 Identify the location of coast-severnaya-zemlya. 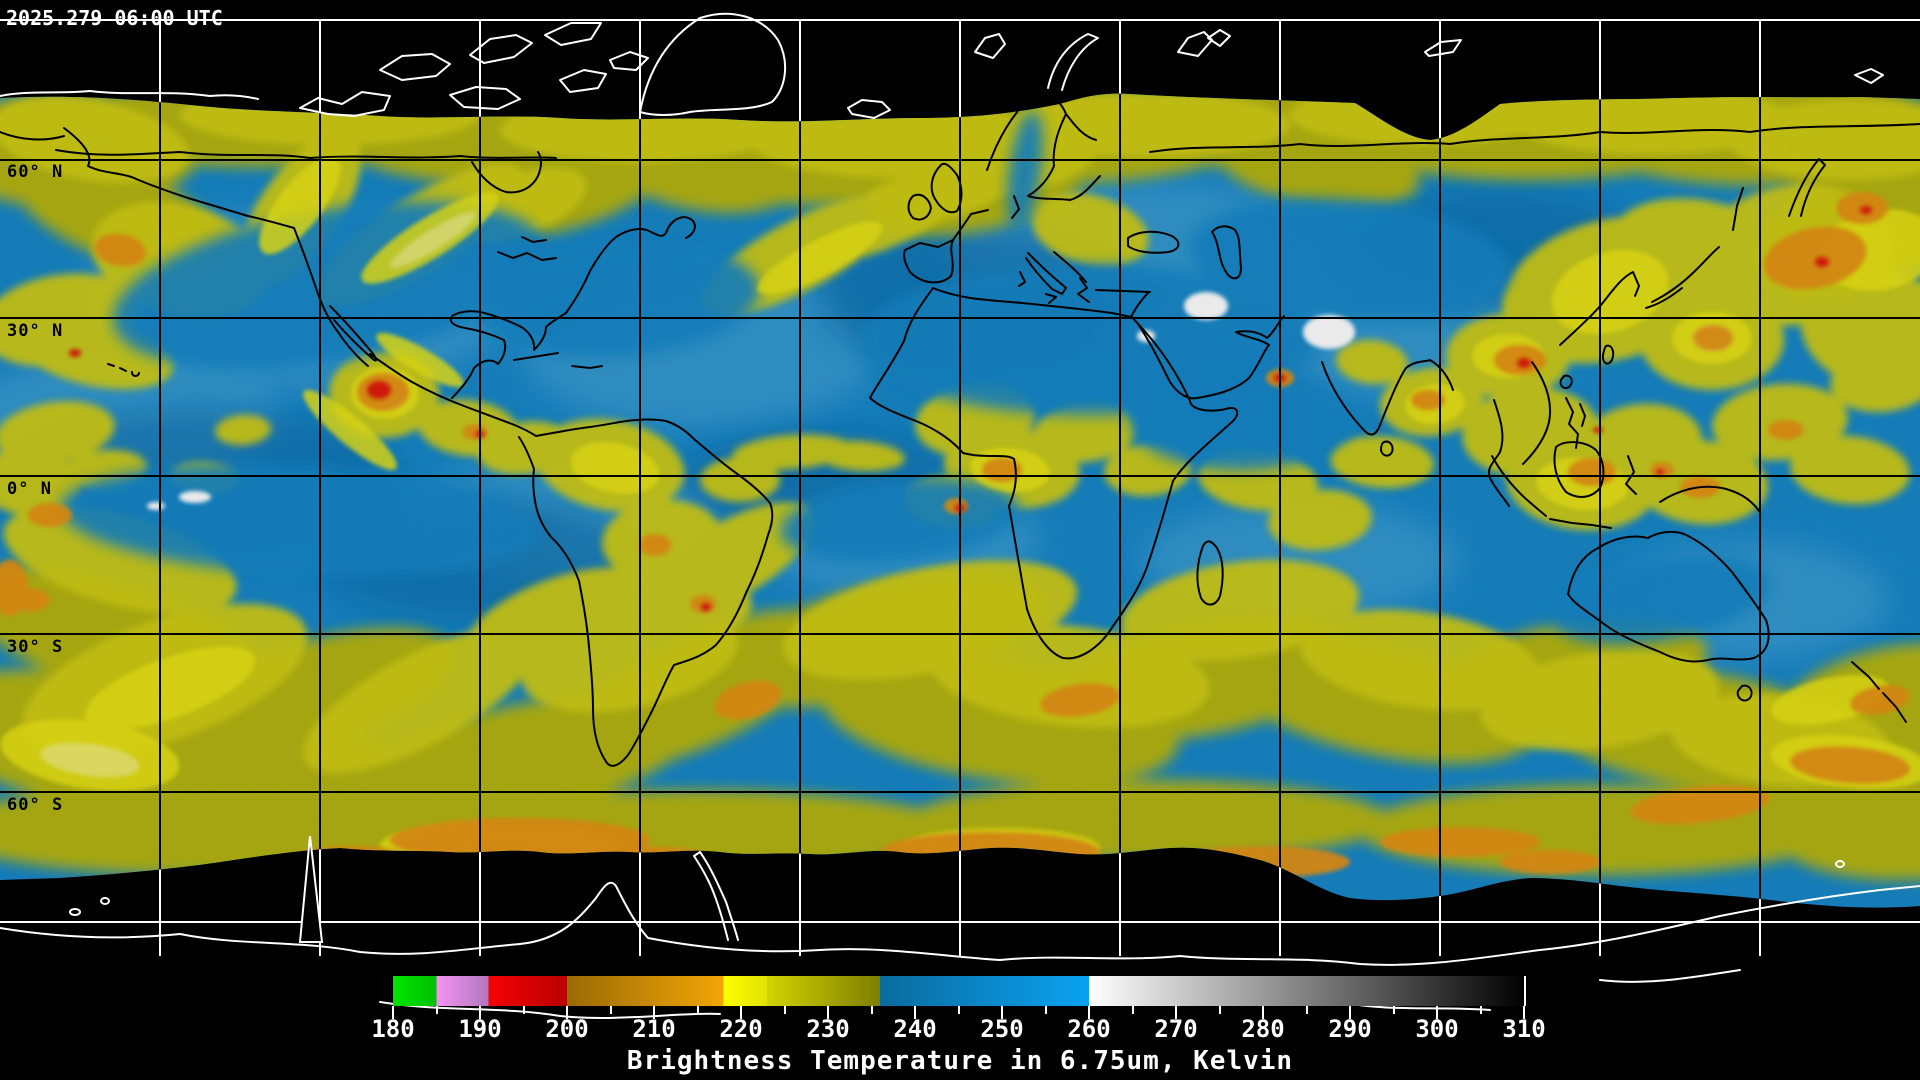
(1204, 43).